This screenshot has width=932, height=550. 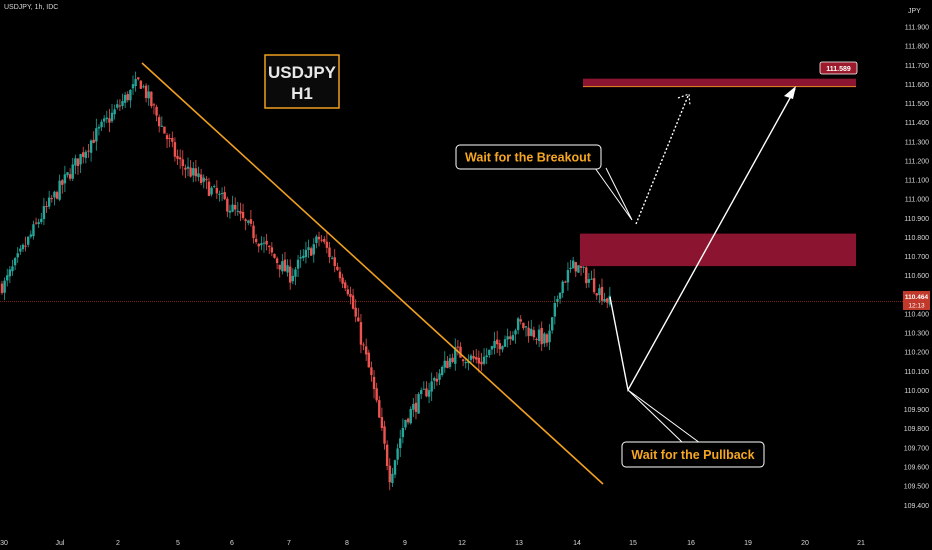 I want to click on x-tick-label: 15, so click(x=633, y=543).